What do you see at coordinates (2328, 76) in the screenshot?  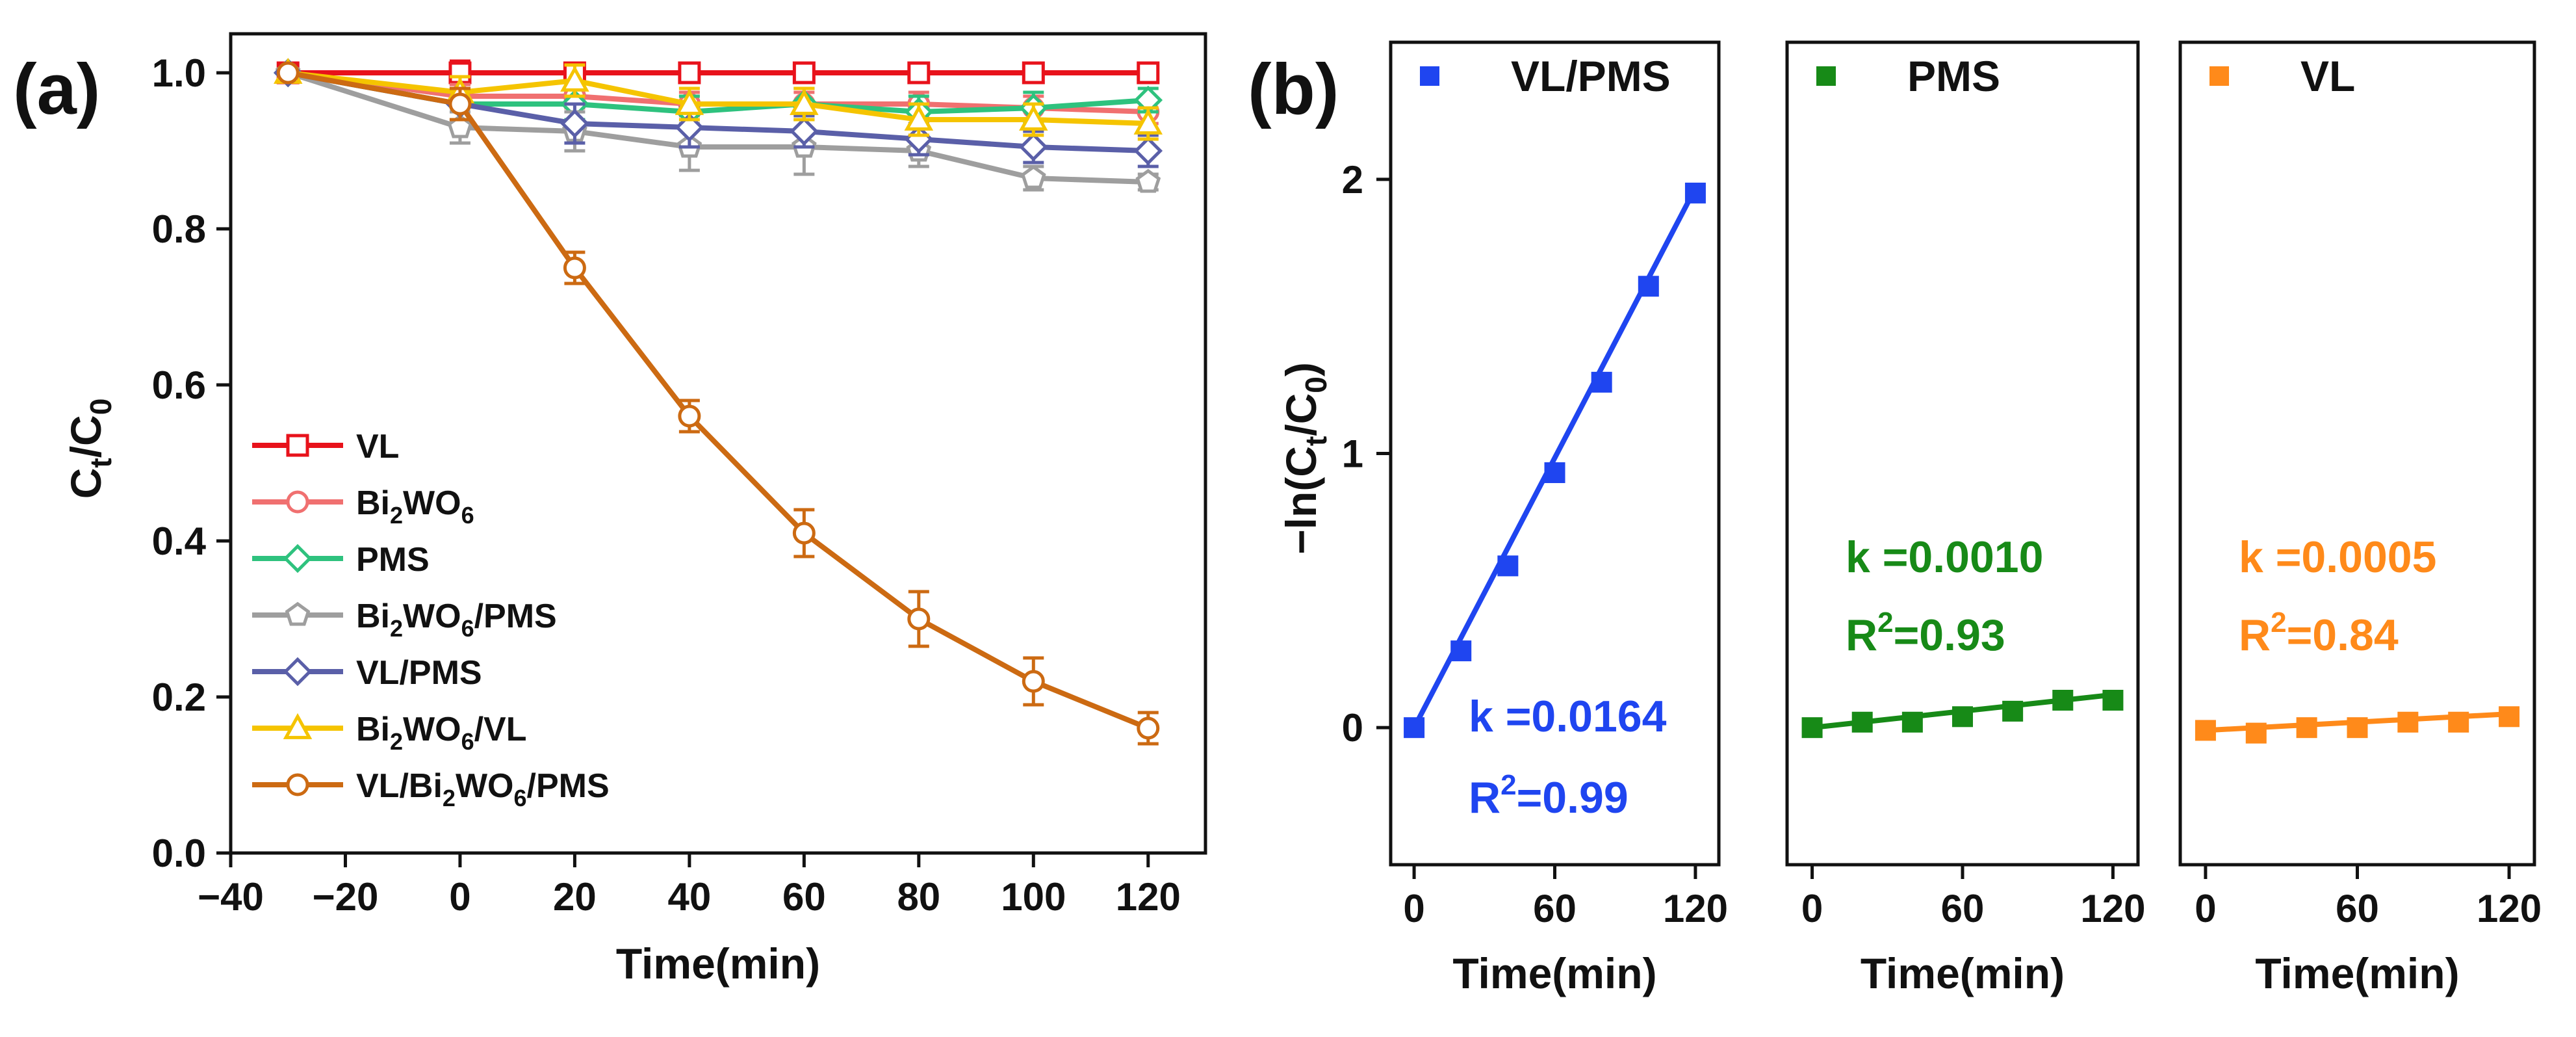 I see `legend-label: VL` at bounding box center [2328, 76].